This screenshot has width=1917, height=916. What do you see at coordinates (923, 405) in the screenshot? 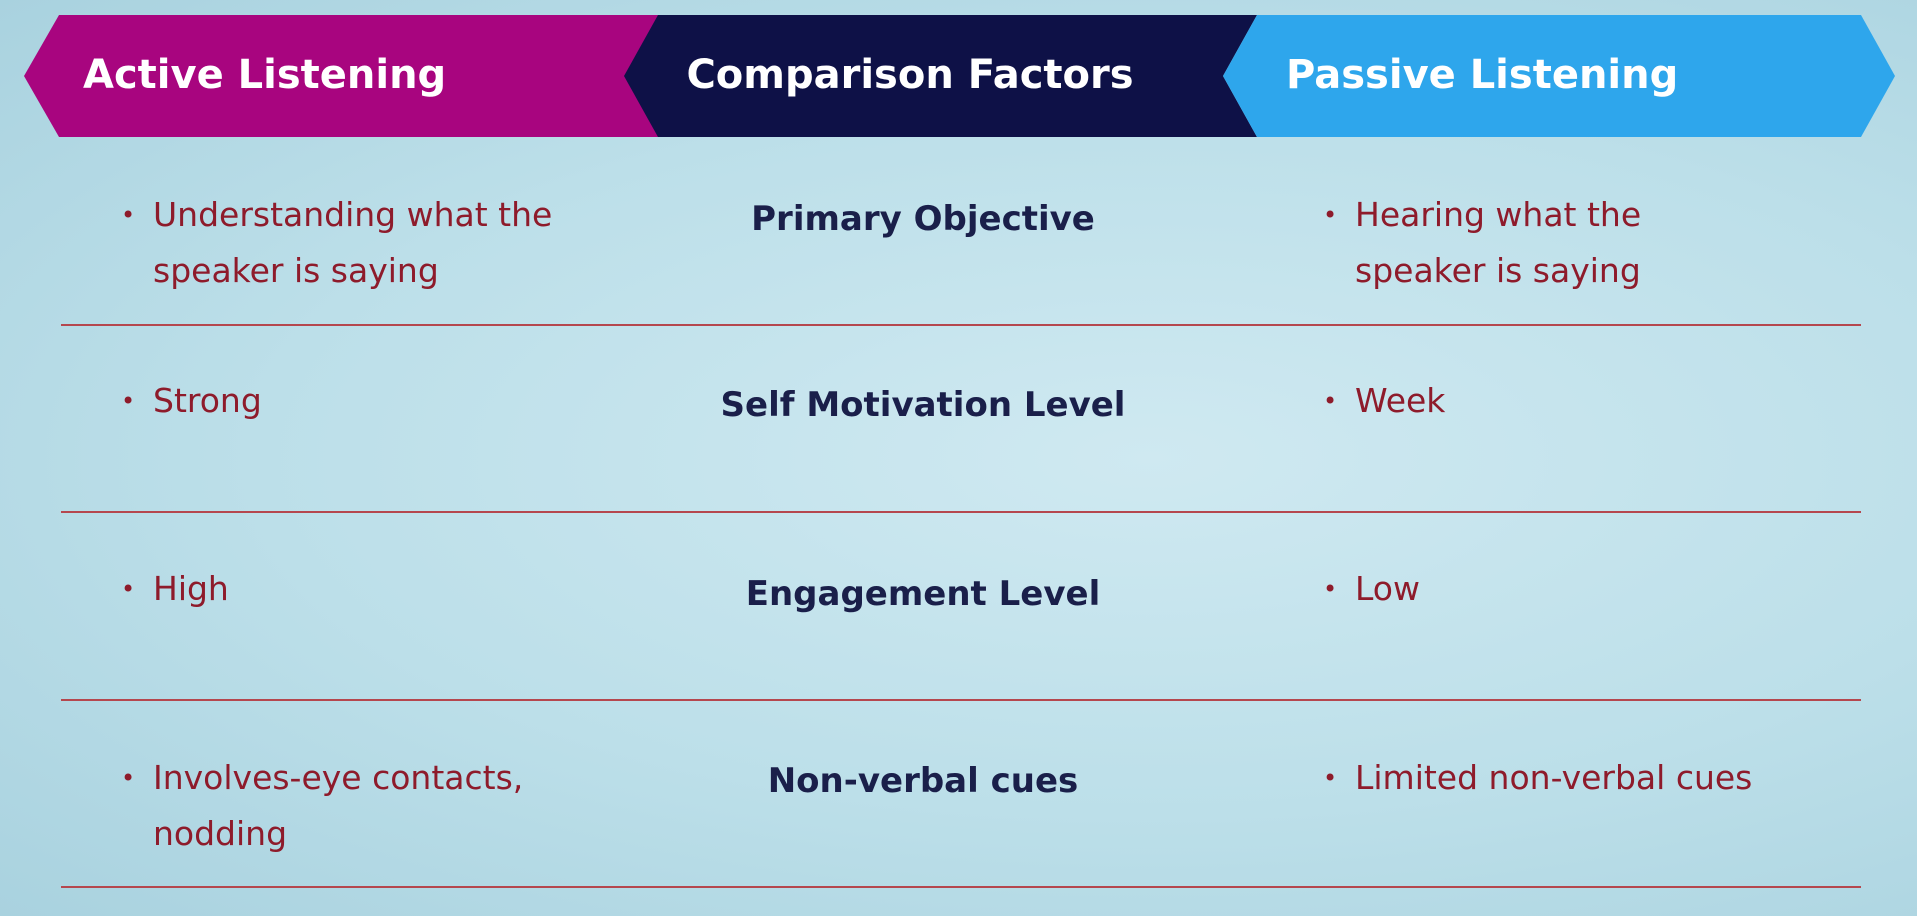
I see `factor-label: Self Motivation Level` at bounding box center [923, 405].